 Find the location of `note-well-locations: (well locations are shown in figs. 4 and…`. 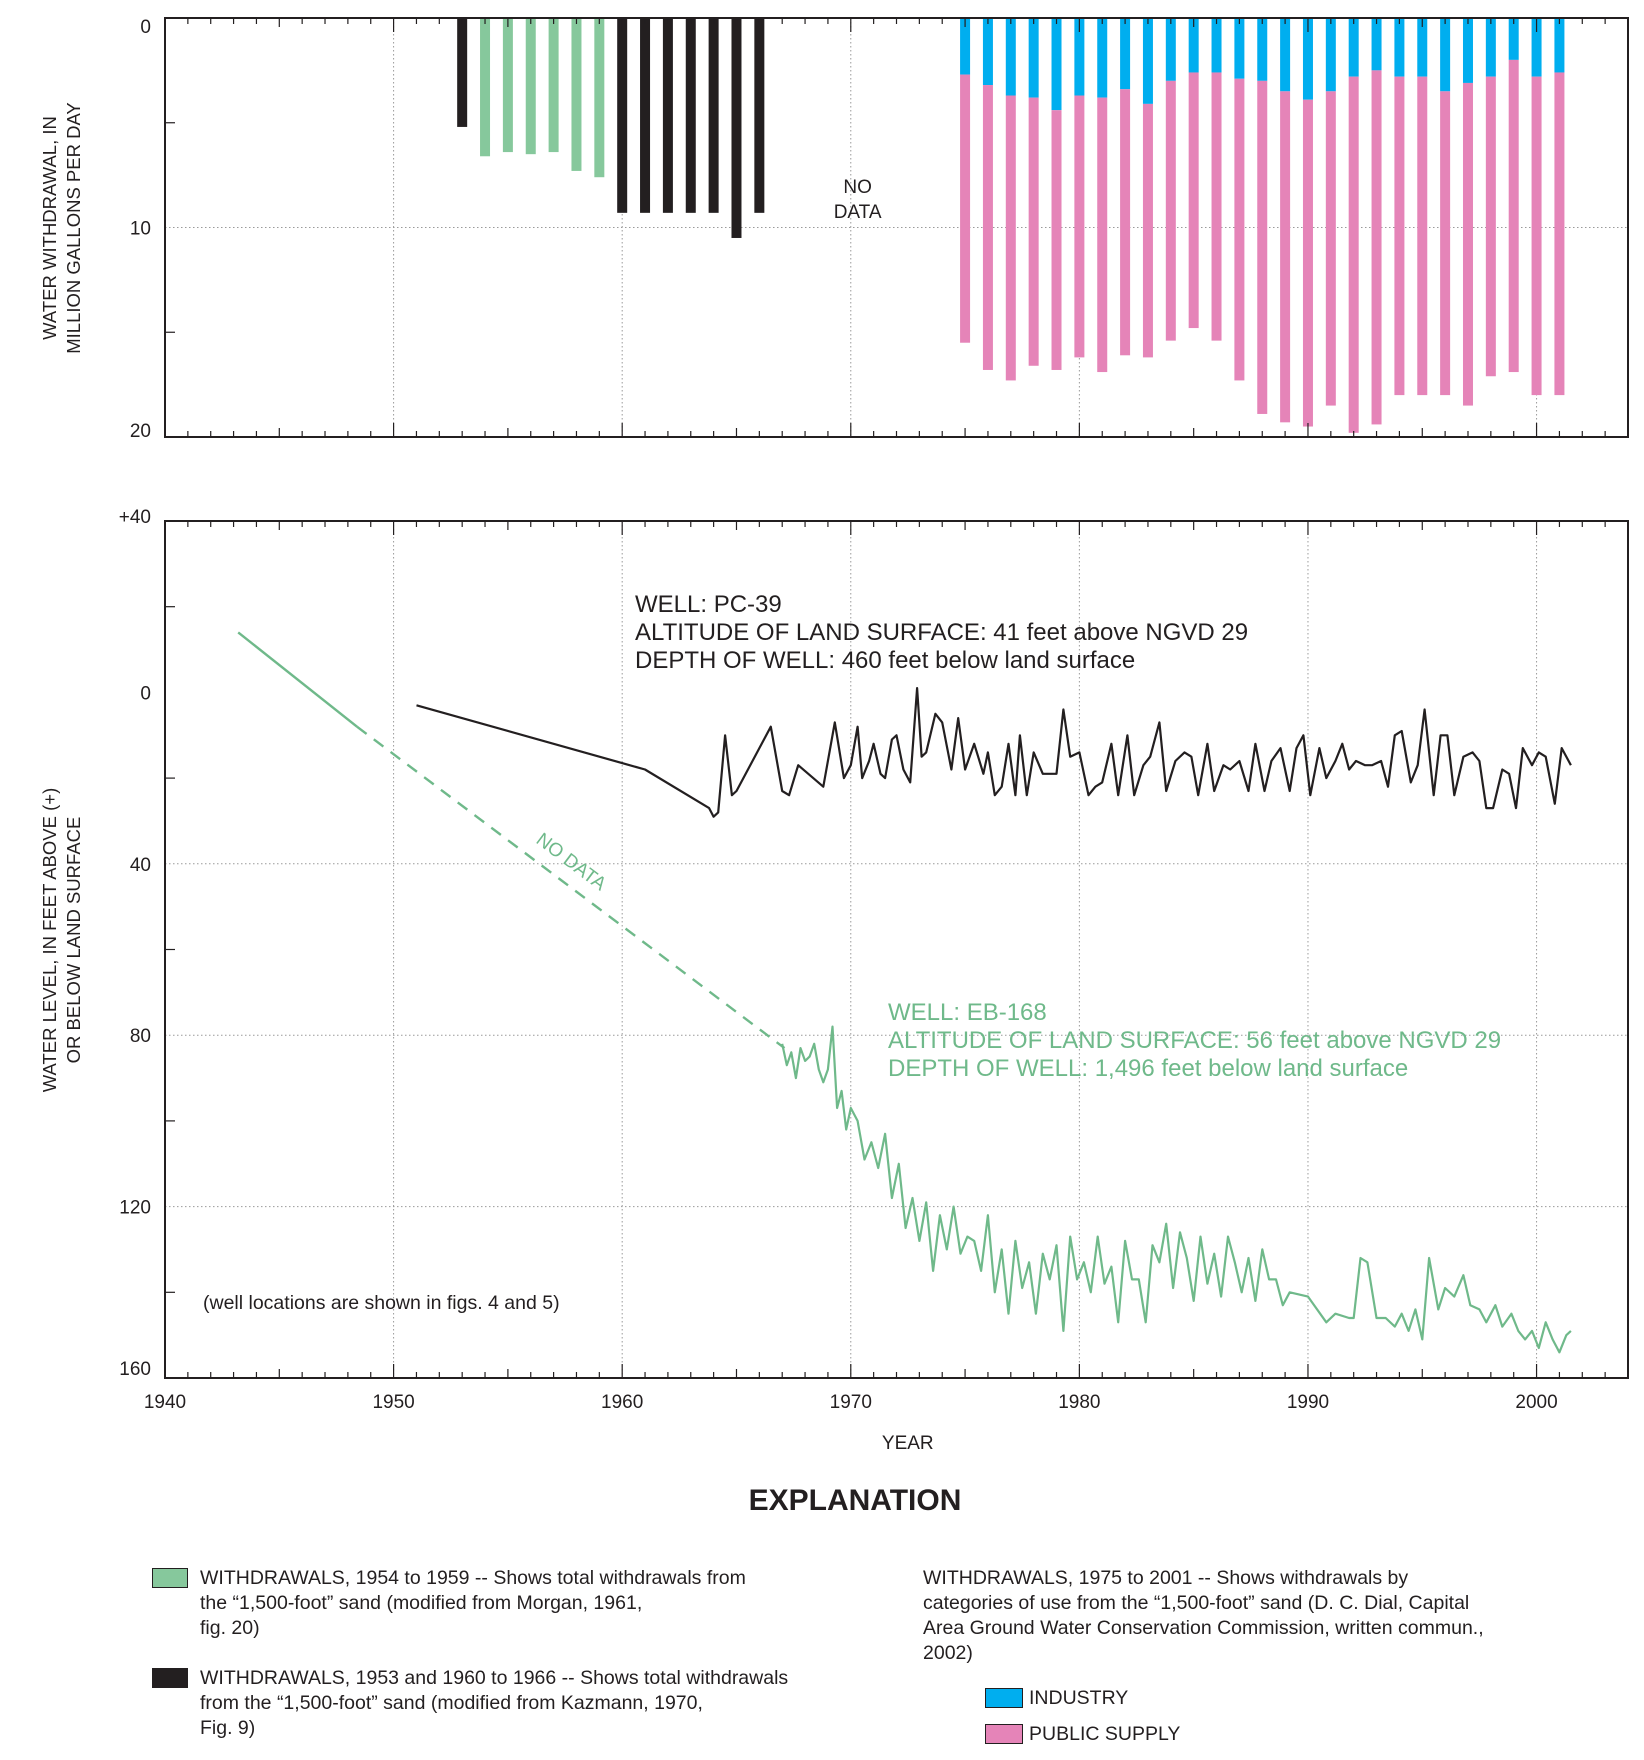

note-well-locations: (well locations are shown in figs. 4 and… is located at coordinates (381, 1303).